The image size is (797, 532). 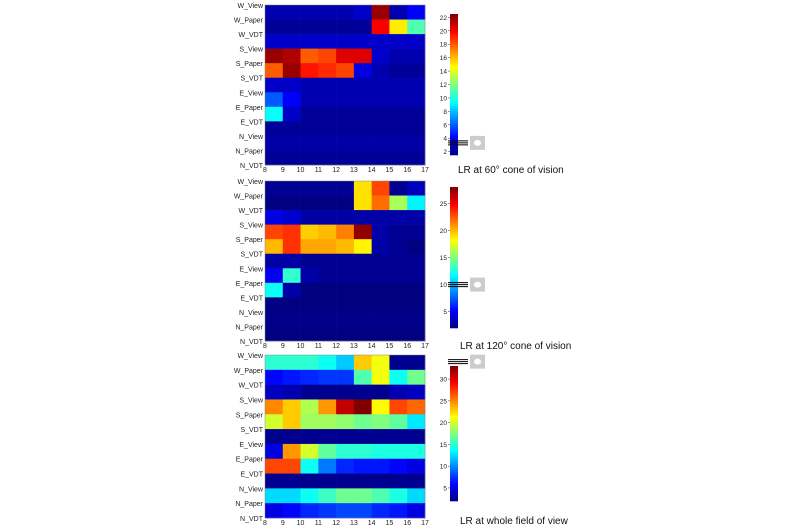 What do you see at coordinates (425, 523) in the screenshot?
I see `x-tick-label: 17` at bounding box center [425, 523].